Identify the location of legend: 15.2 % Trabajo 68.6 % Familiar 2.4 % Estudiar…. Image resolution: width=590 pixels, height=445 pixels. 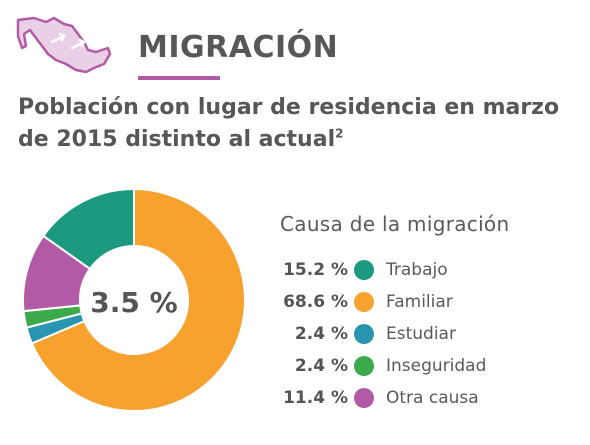
(374, 334).